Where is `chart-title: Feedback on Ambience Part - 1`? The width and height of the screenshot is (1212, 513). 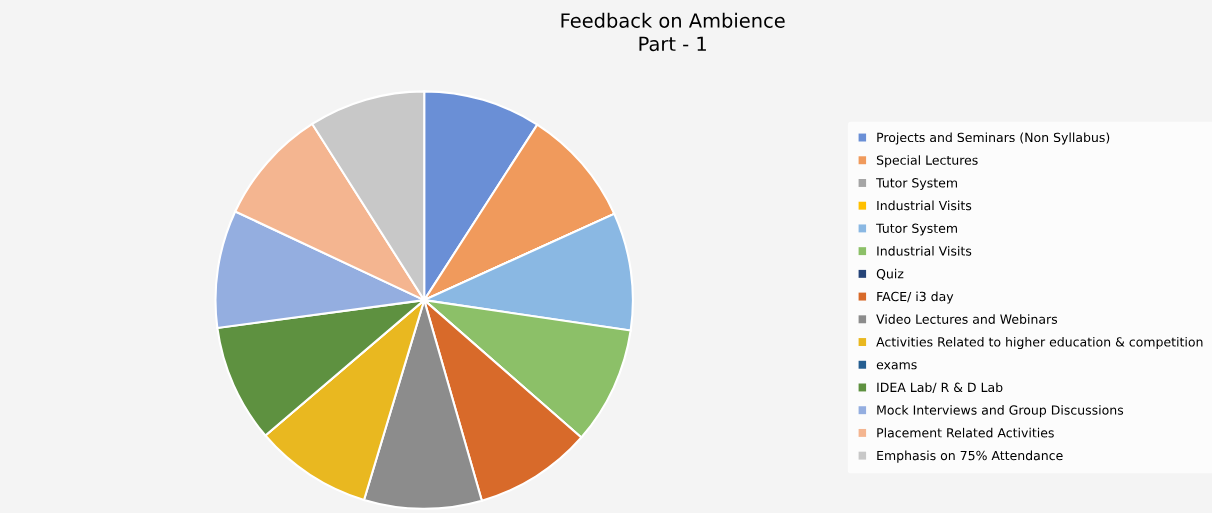
chart-title: Feedback on Ambience Part - 1 is located at coordinates (673, 32).